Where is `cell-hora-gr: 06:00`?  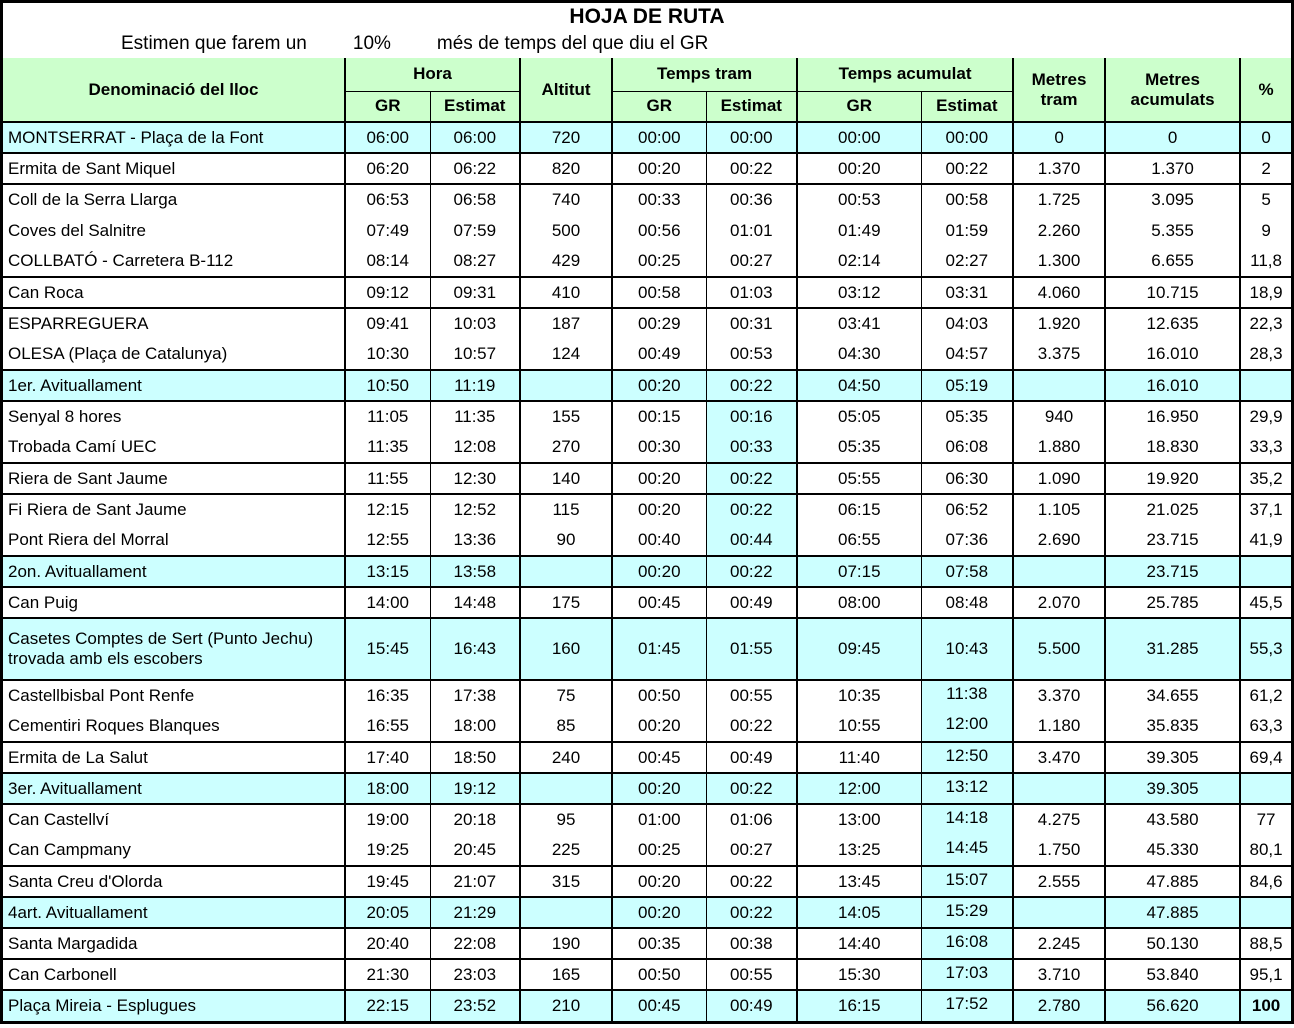
cell-hora-gr: 06:00 is located at coordinates (387, 137).